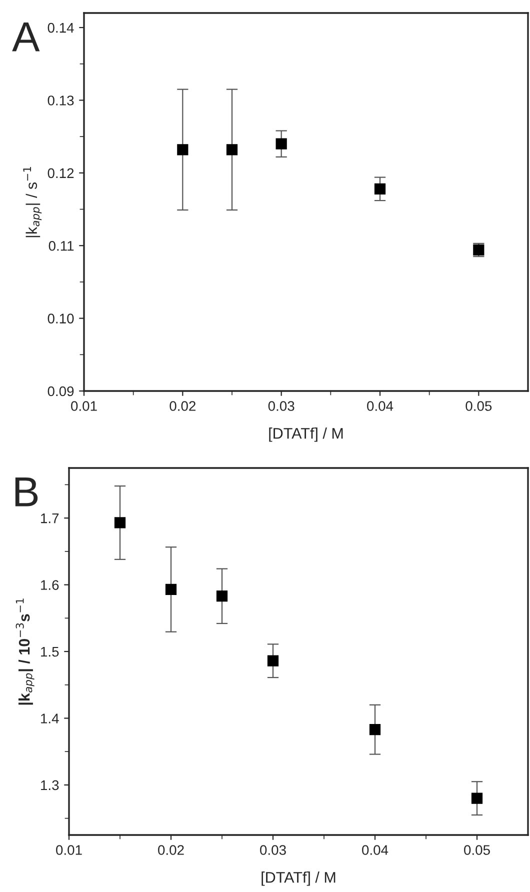 This screenshot has width=530, height=892. I want to click on y-tick-label: 0.10, so click(61, 319).